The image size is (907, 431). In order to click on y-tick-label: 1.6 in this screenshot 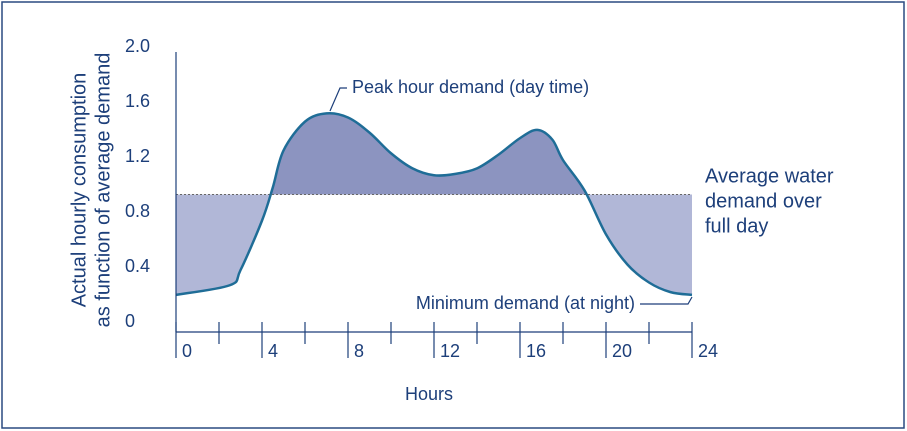, I will do `click(137, 101)`.